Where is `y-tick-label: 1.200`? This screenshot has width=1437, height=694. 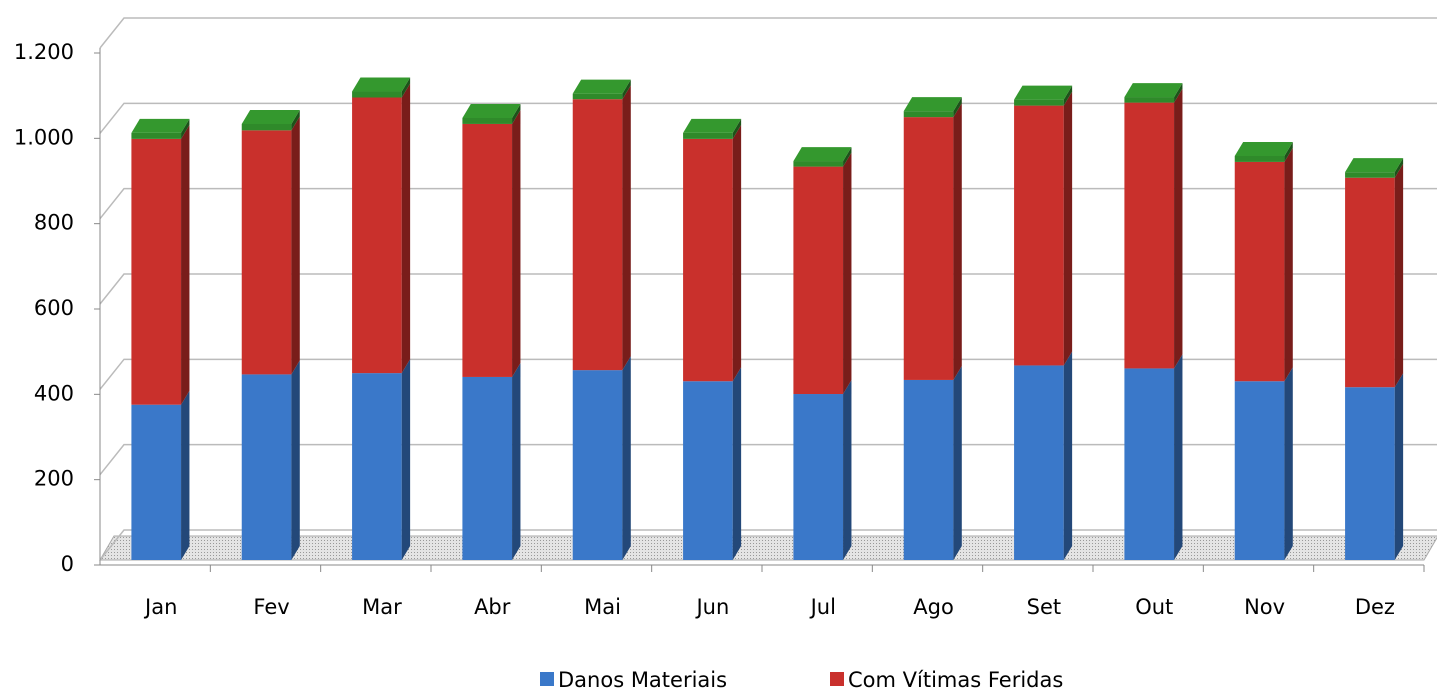
y-tick-label: 1.200 is located at coordinates (44, 52).